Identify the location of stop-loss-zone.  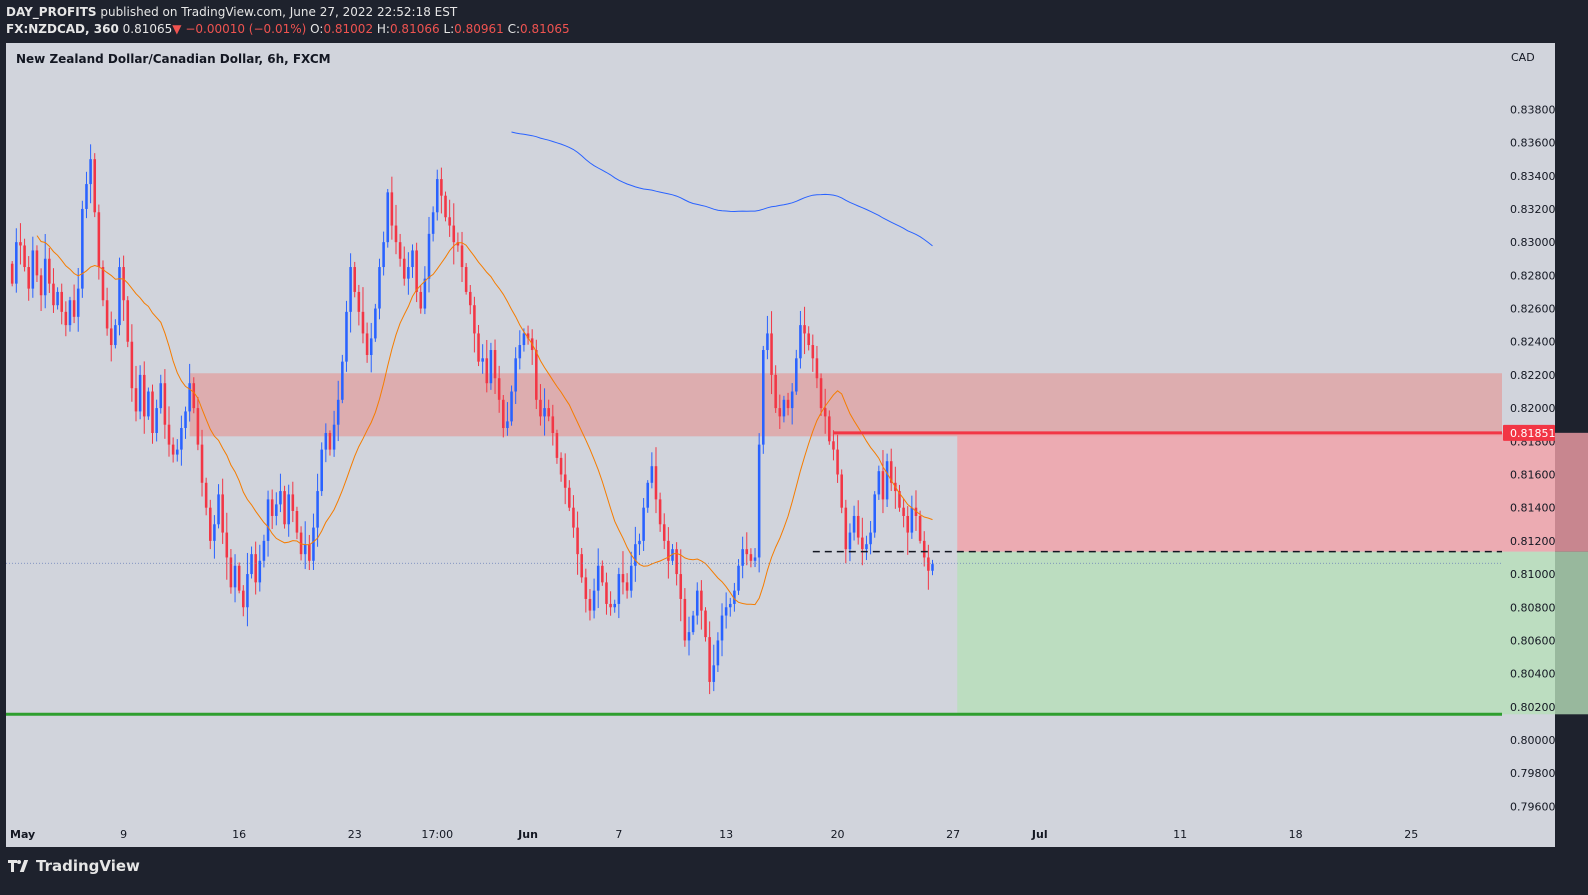
(1272, 492).